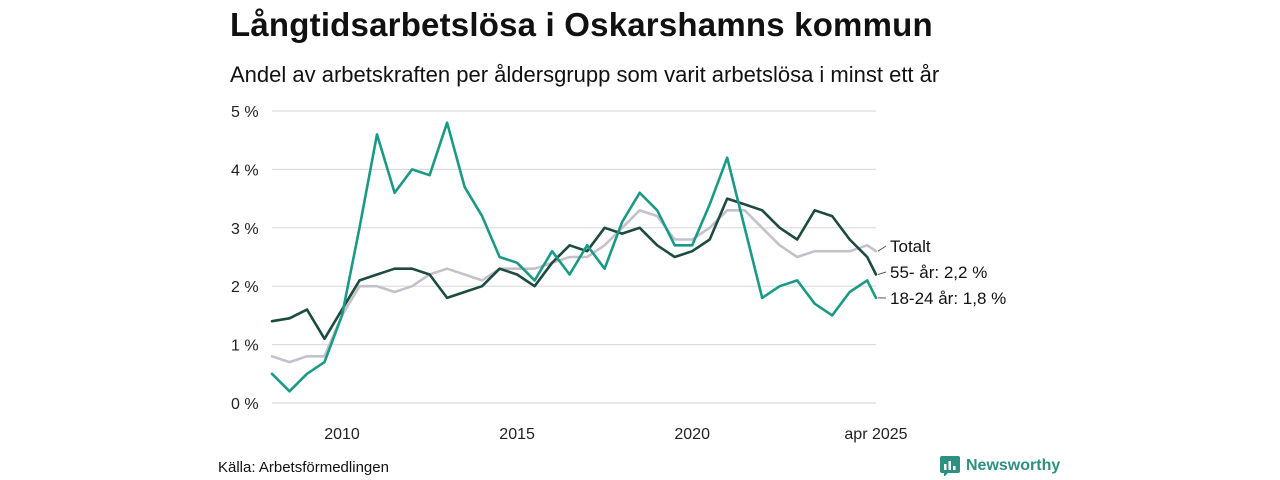  I want to click on series-line, so click(574, 269).